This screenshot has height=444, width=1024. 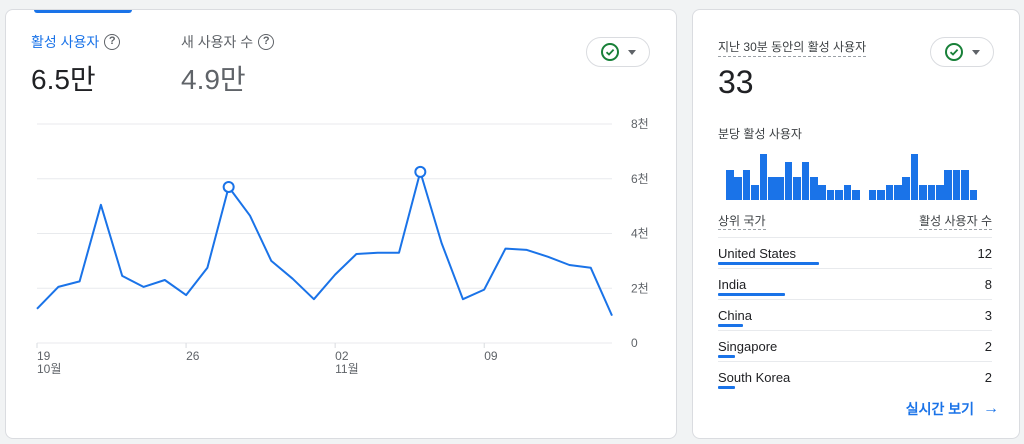 I want to click on x-tick-month-label: 11월, so click(x=347, y=369).